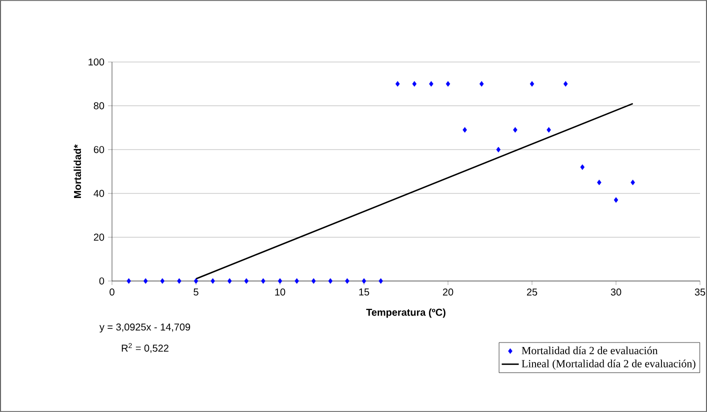  What do you see at coordinates (700, 292) in the screenshot?
I see `x-tick-label: 35` at bounding box center [700, 292].